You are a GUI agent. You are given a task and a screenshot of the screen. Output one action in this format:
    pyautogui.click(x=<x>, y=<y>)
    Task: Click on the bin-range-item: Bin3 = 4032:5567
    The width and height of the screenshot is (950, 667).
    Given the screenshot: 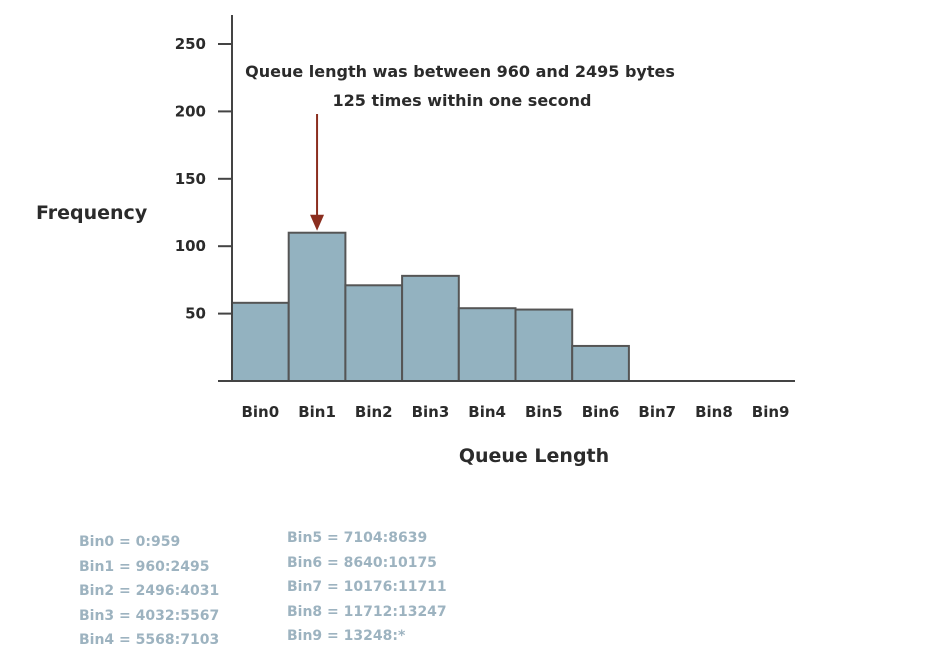 What is the action you would take?
    pyautogui.click(x=149, y=615)
    